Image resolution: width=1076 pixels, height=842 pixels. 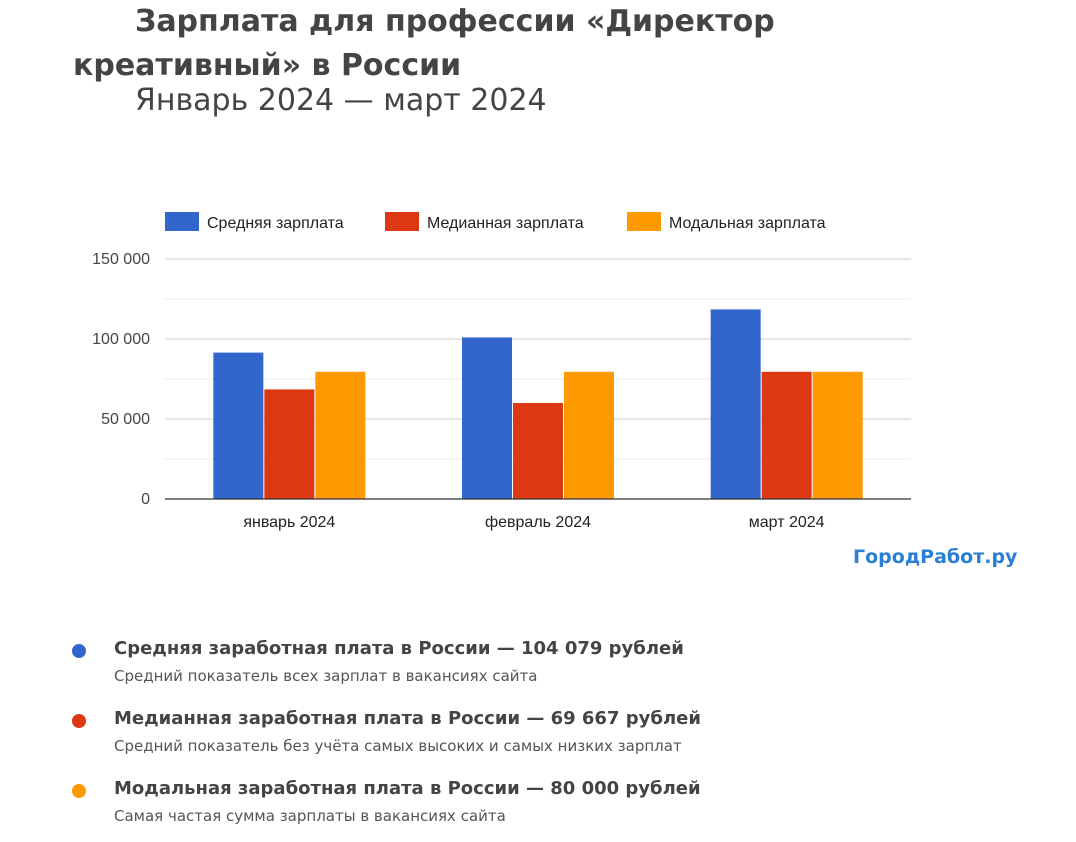 What do you see at coordinates (289, 522) in the screenshot?
I see `x-tick-label: январь 2024` at bounding box center [289, 522].